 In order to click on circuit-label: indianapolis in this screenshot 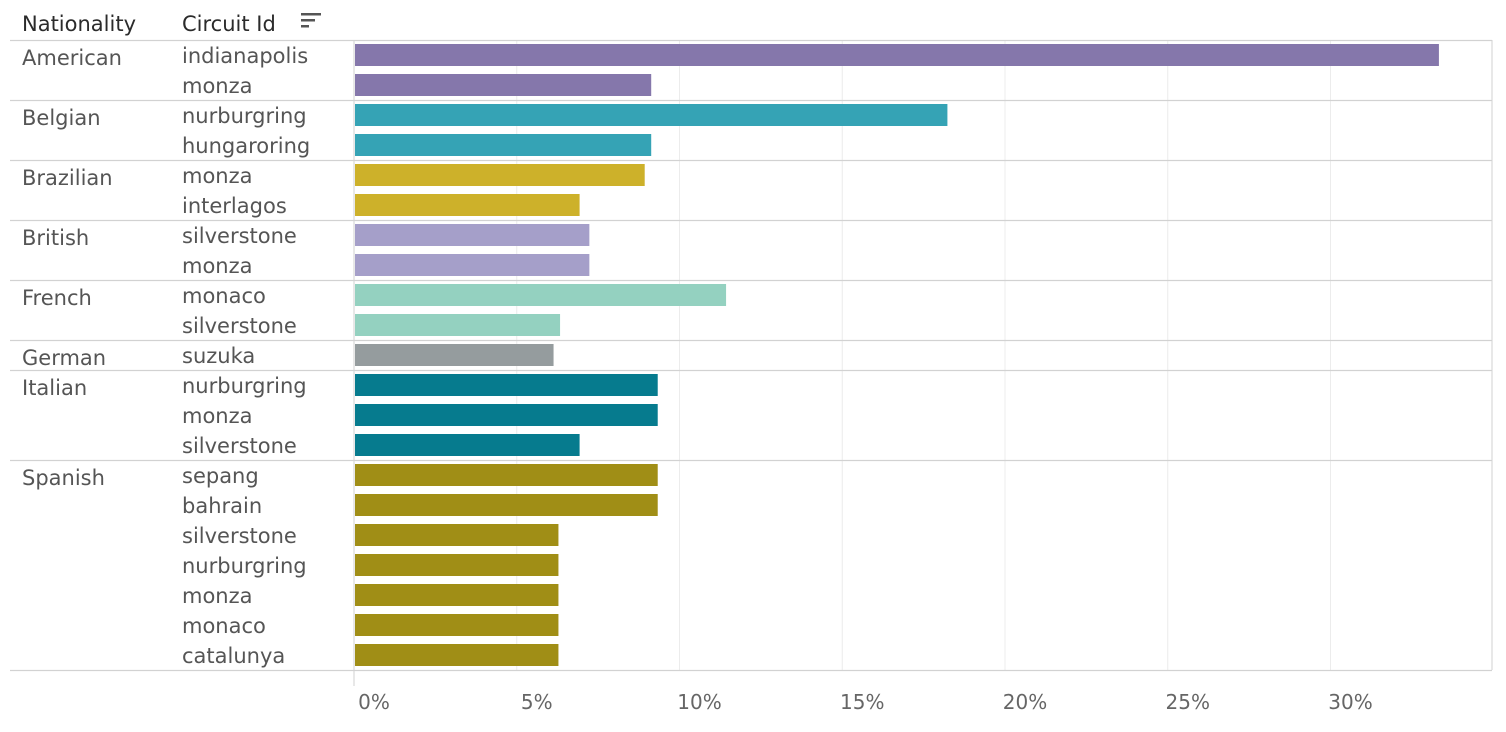, I will do `click(245, 56)`.